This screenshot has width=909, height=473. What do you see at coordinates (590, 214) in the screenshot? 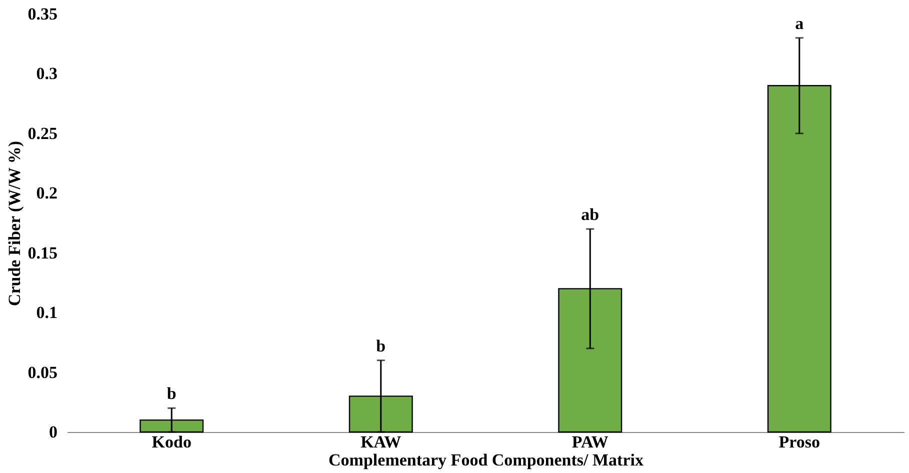
I see `annotation: ab` at bounding box center [590, 214].